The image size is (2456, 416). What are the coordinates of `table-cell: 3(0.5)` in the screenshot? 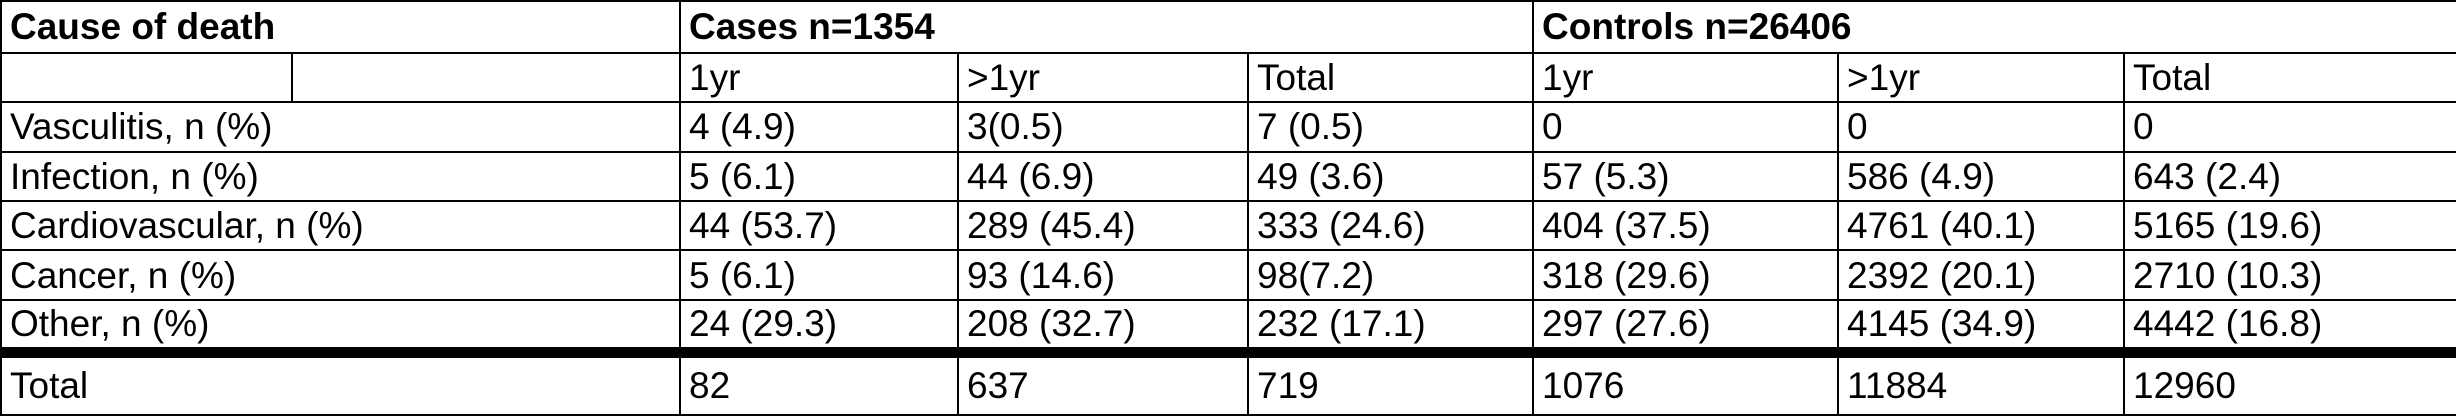 It's located at (1103, 127).